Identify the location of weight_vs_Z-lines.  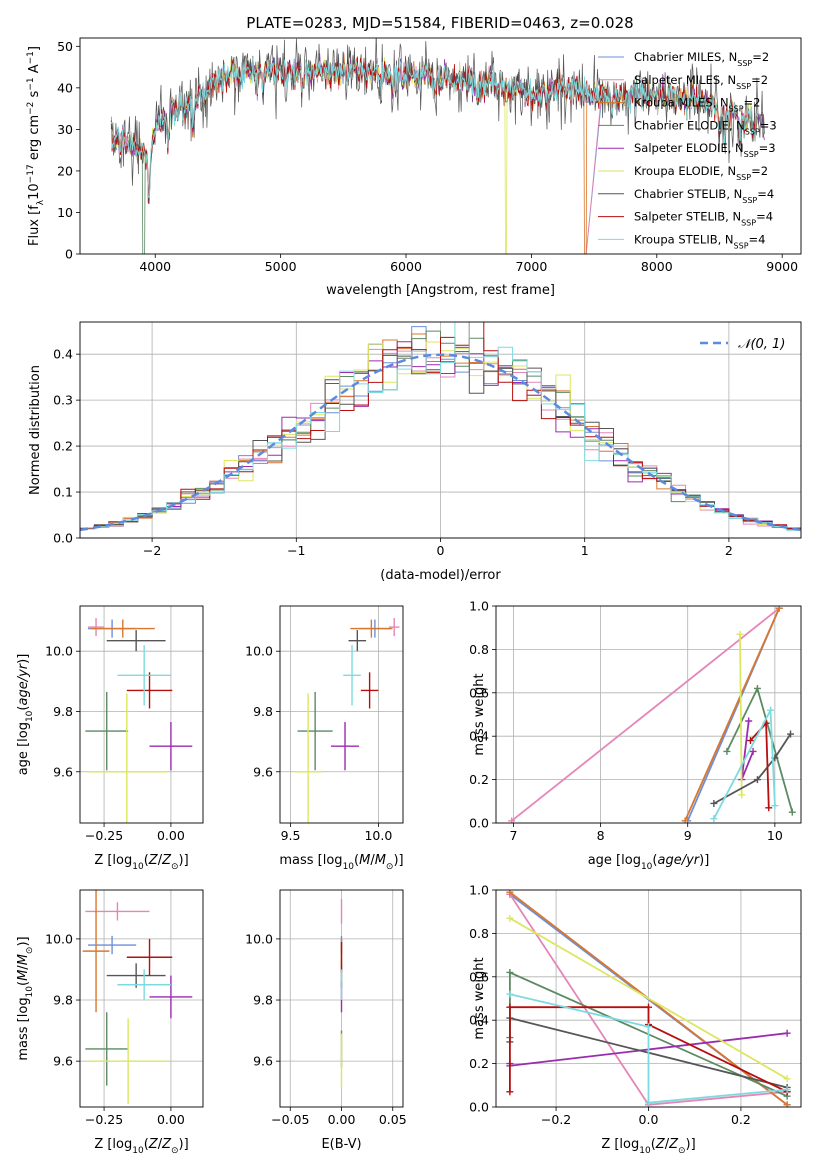
(648, 998).